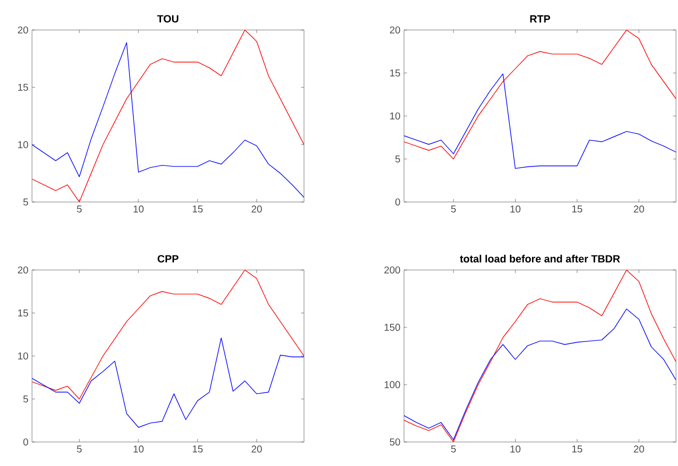 The height and width of the screenshot is (466, 678). What do you see at coordinates (392, 384) in the screenshot?
I see `y-tick-label: 100` at bounding box center [392, 384].